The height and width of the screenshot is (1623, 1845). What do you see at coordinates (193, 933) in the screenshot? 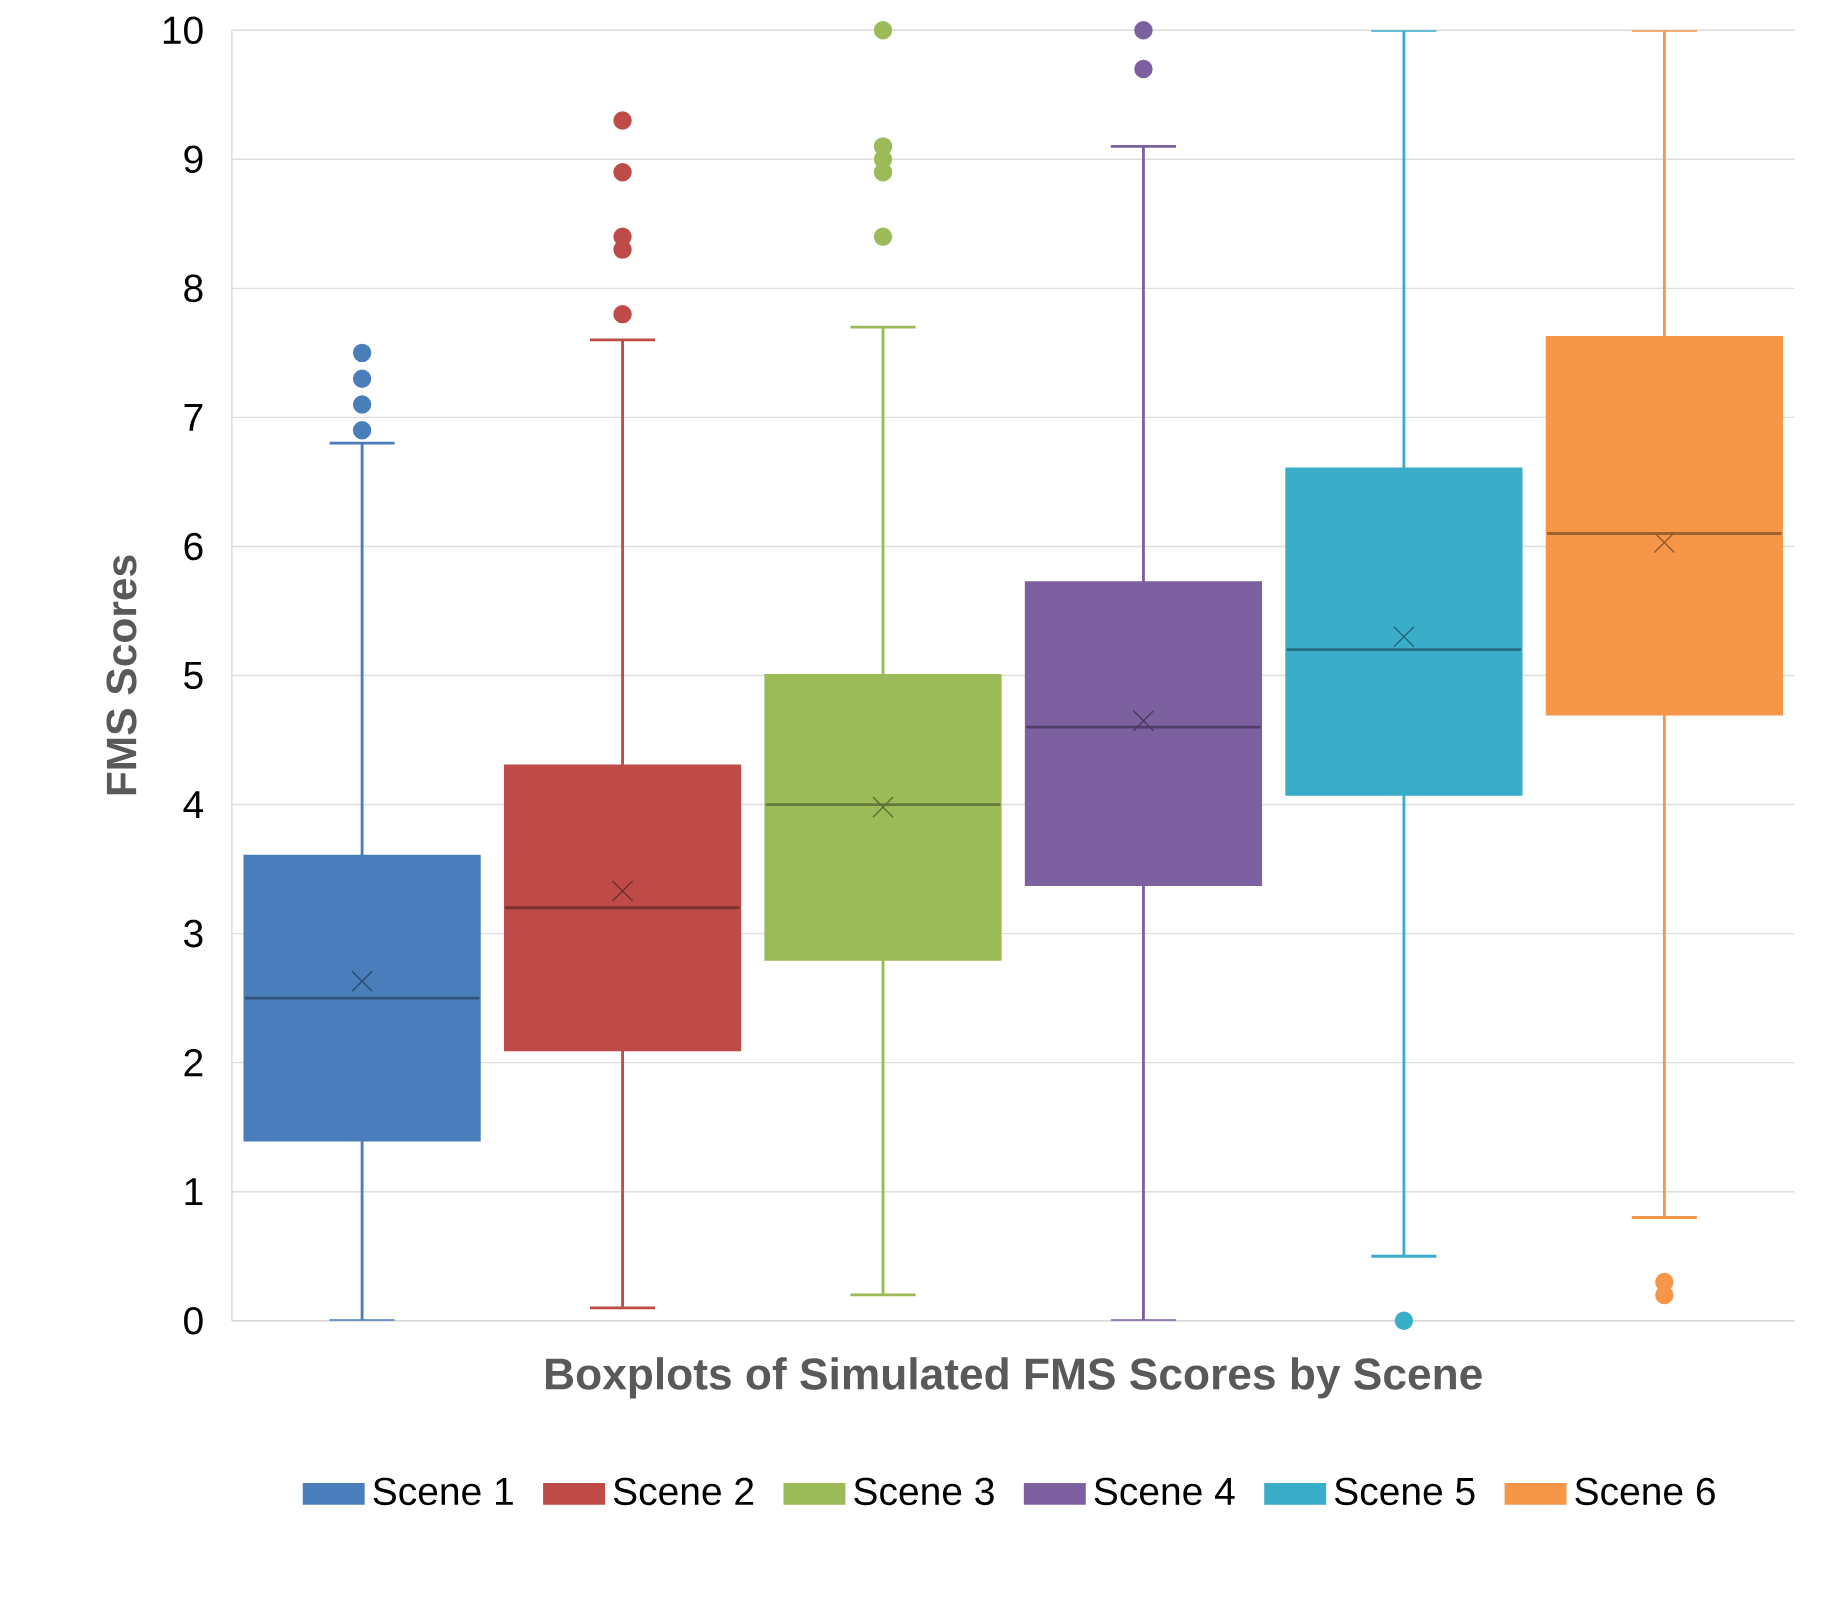
I see `y-tick-label: 3` at bounding box center [193, 933].